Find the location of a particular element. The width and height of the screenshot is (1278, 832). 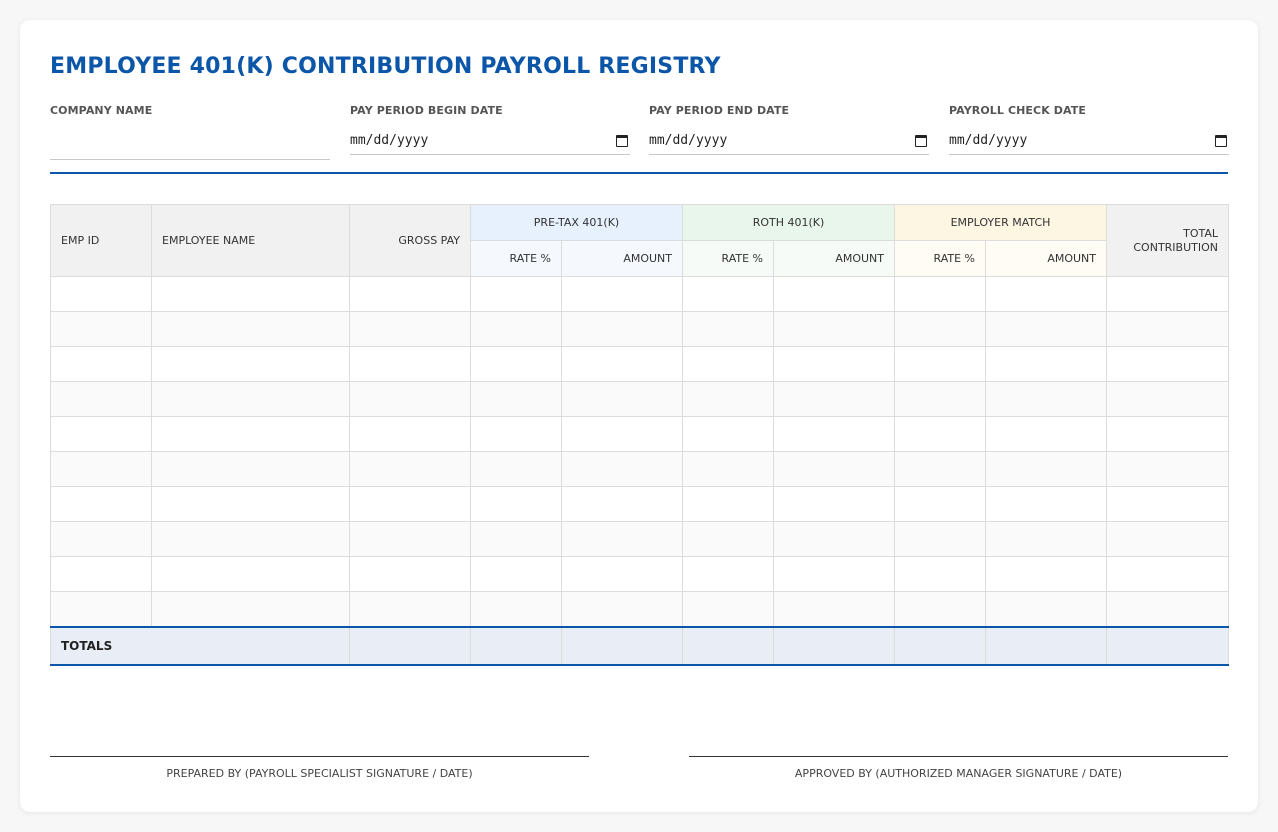

begin-date-input: mm/dd/yyyy is located at coordinates (490, 142).